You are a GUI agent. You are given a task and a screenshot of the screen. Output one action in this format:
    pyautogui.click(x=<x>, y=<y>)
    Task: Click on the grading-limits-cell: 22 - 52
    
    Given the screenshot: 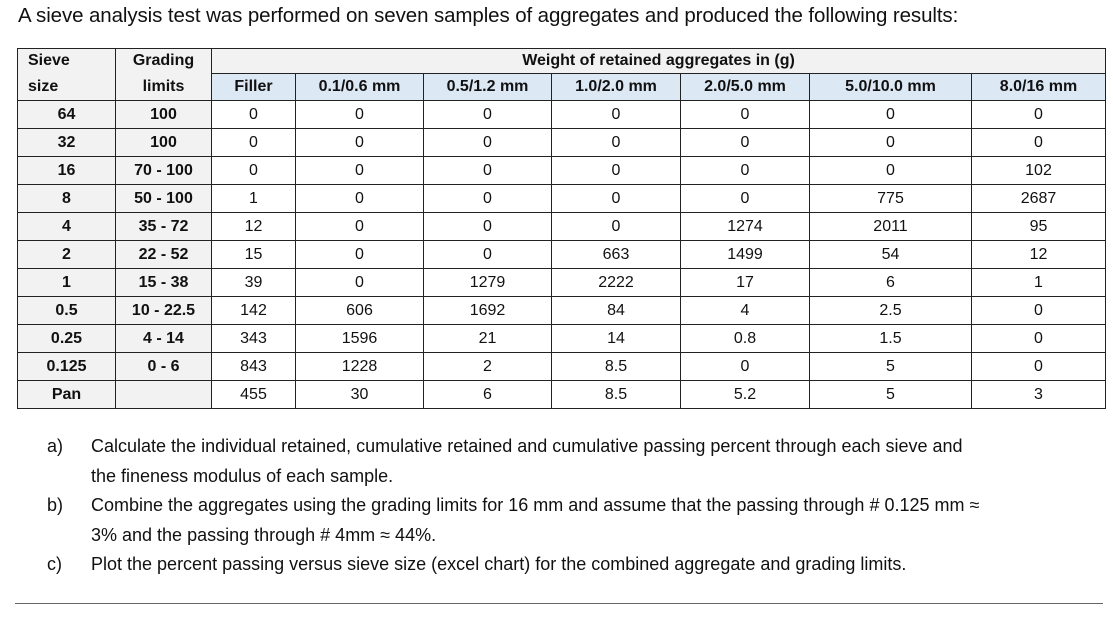 What is the action you would take?
    pyautogui.click(x=163, y=254)
    